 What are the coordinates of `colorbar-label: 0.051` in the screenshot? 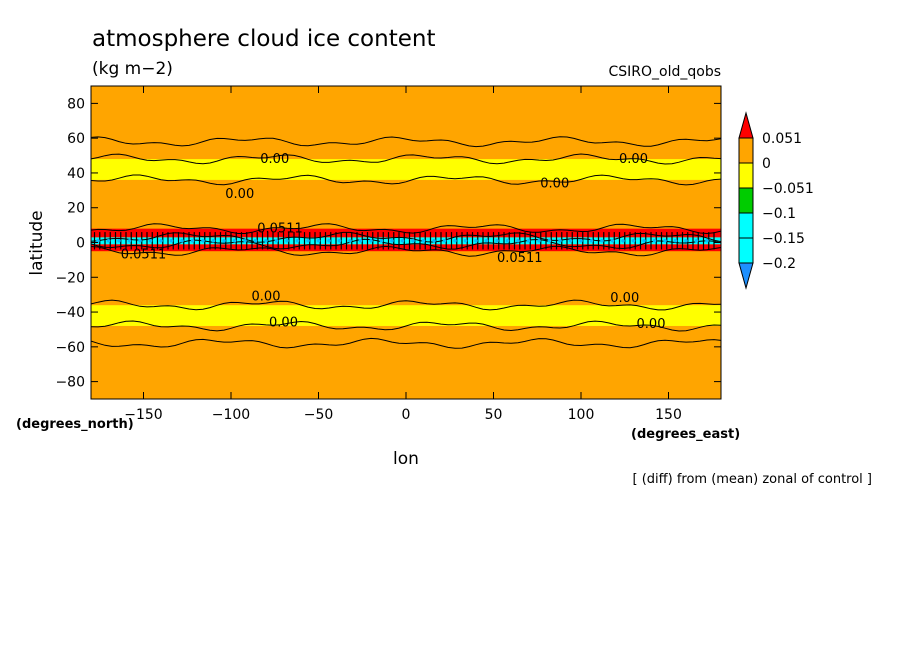 It's located at (782, 139).